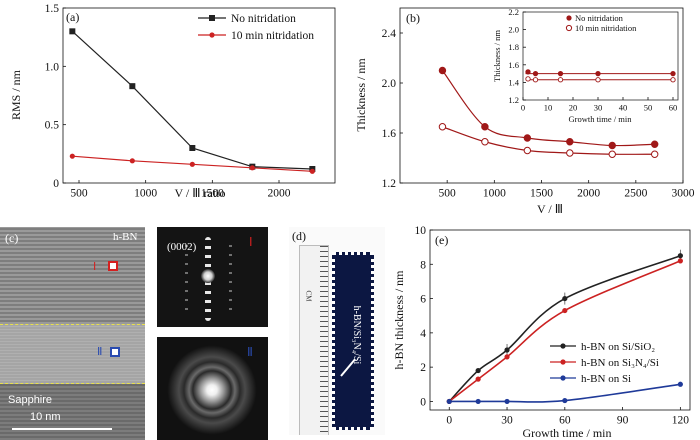 The image size is (700, 440). I want to click on region-2-marker, so click(115, 352).